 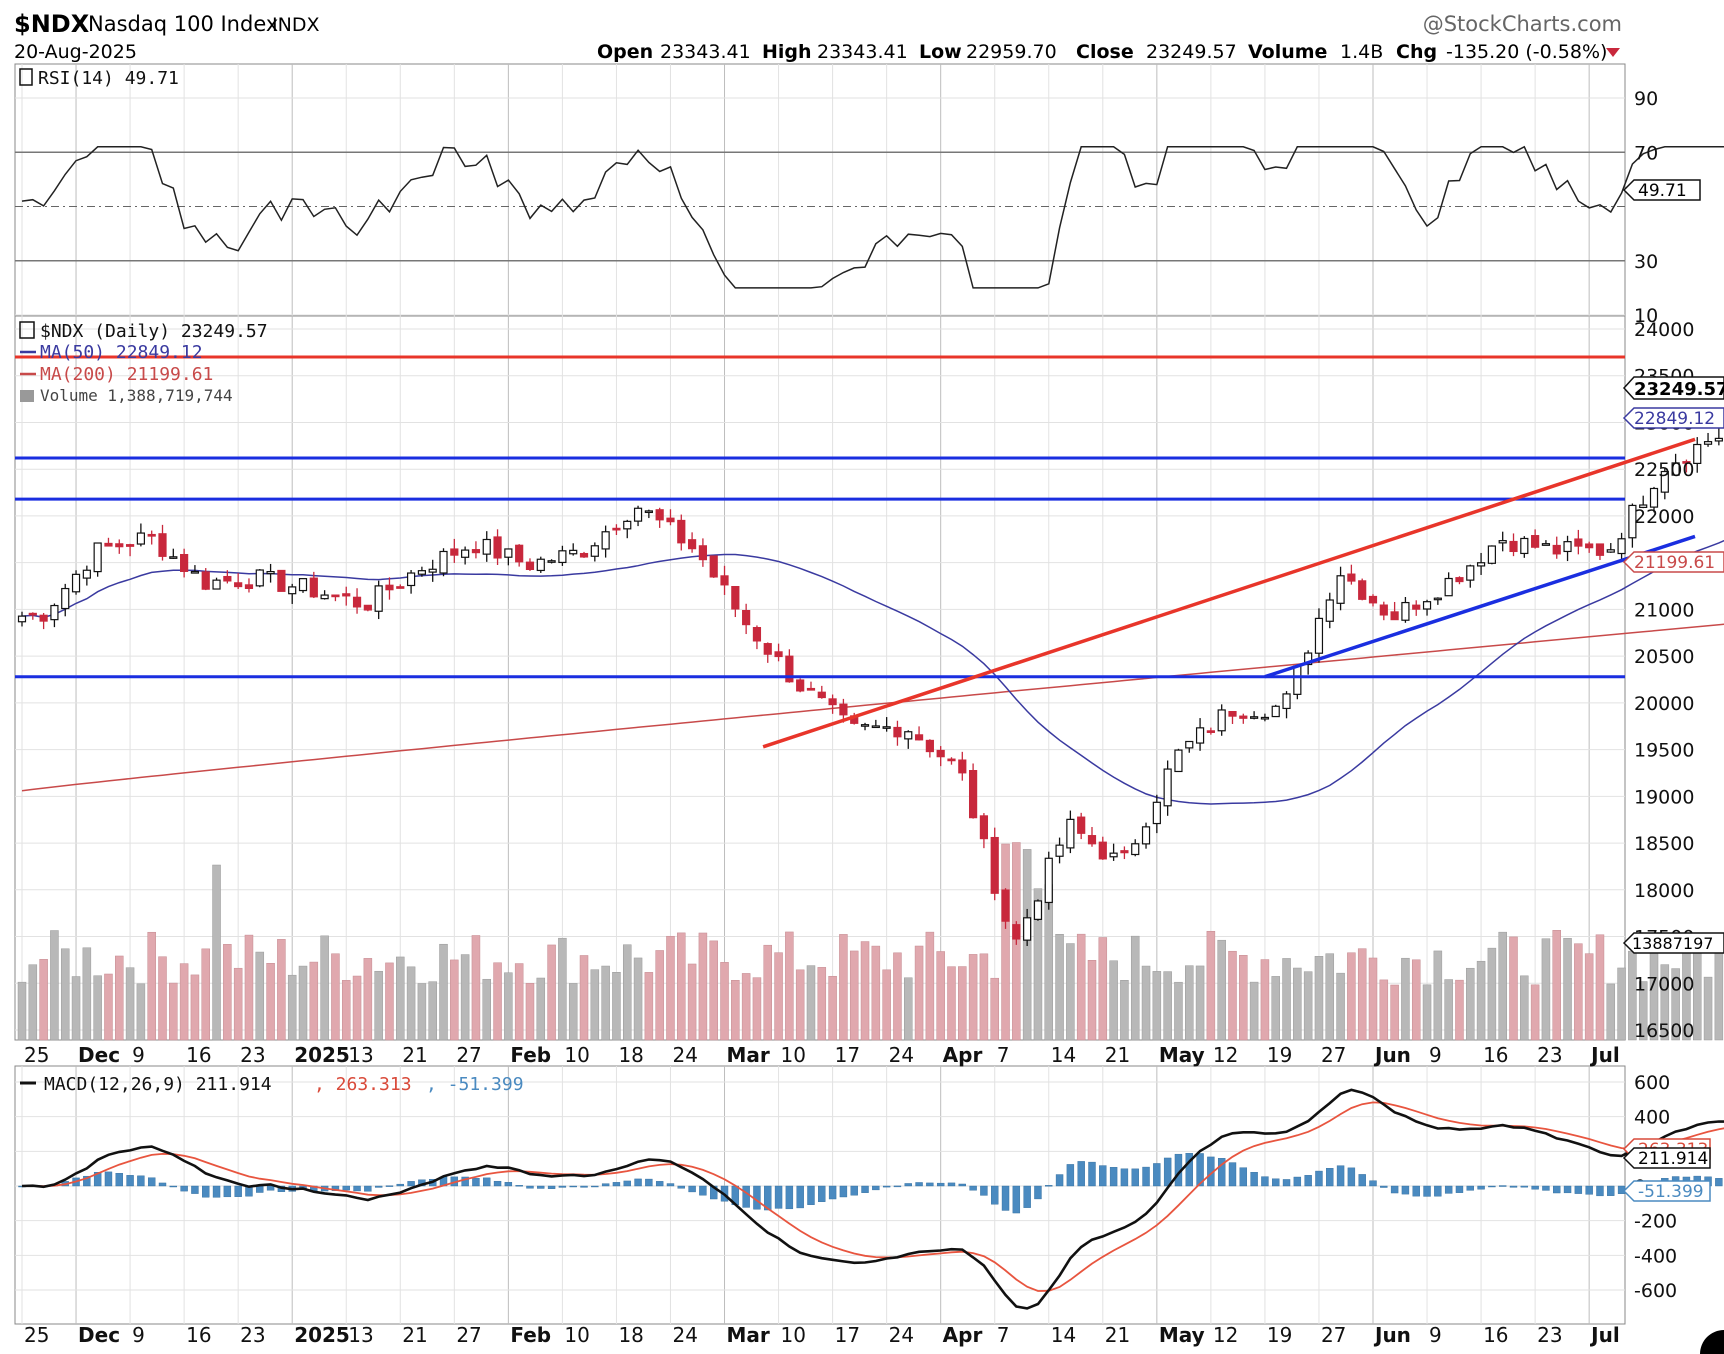 I want to click on ma50-legend-text: MA(50) 22849.12, so click(x=121, y=352).